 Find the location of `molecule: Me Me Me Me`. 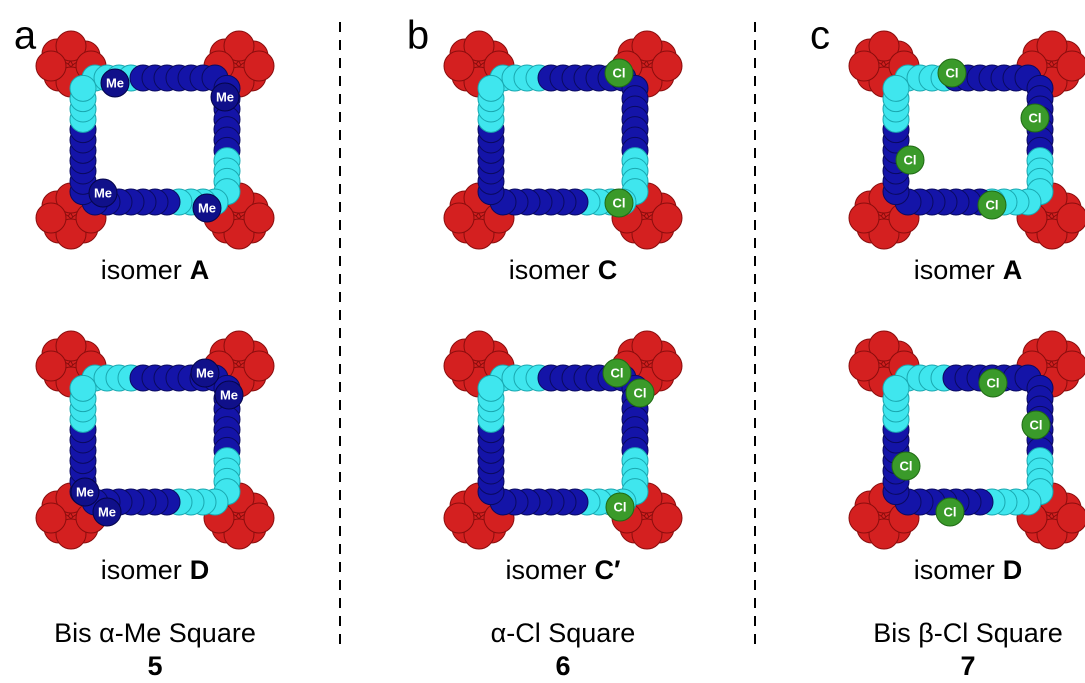

molecule: Me Me Me Me is located at coordinates (155, 140).